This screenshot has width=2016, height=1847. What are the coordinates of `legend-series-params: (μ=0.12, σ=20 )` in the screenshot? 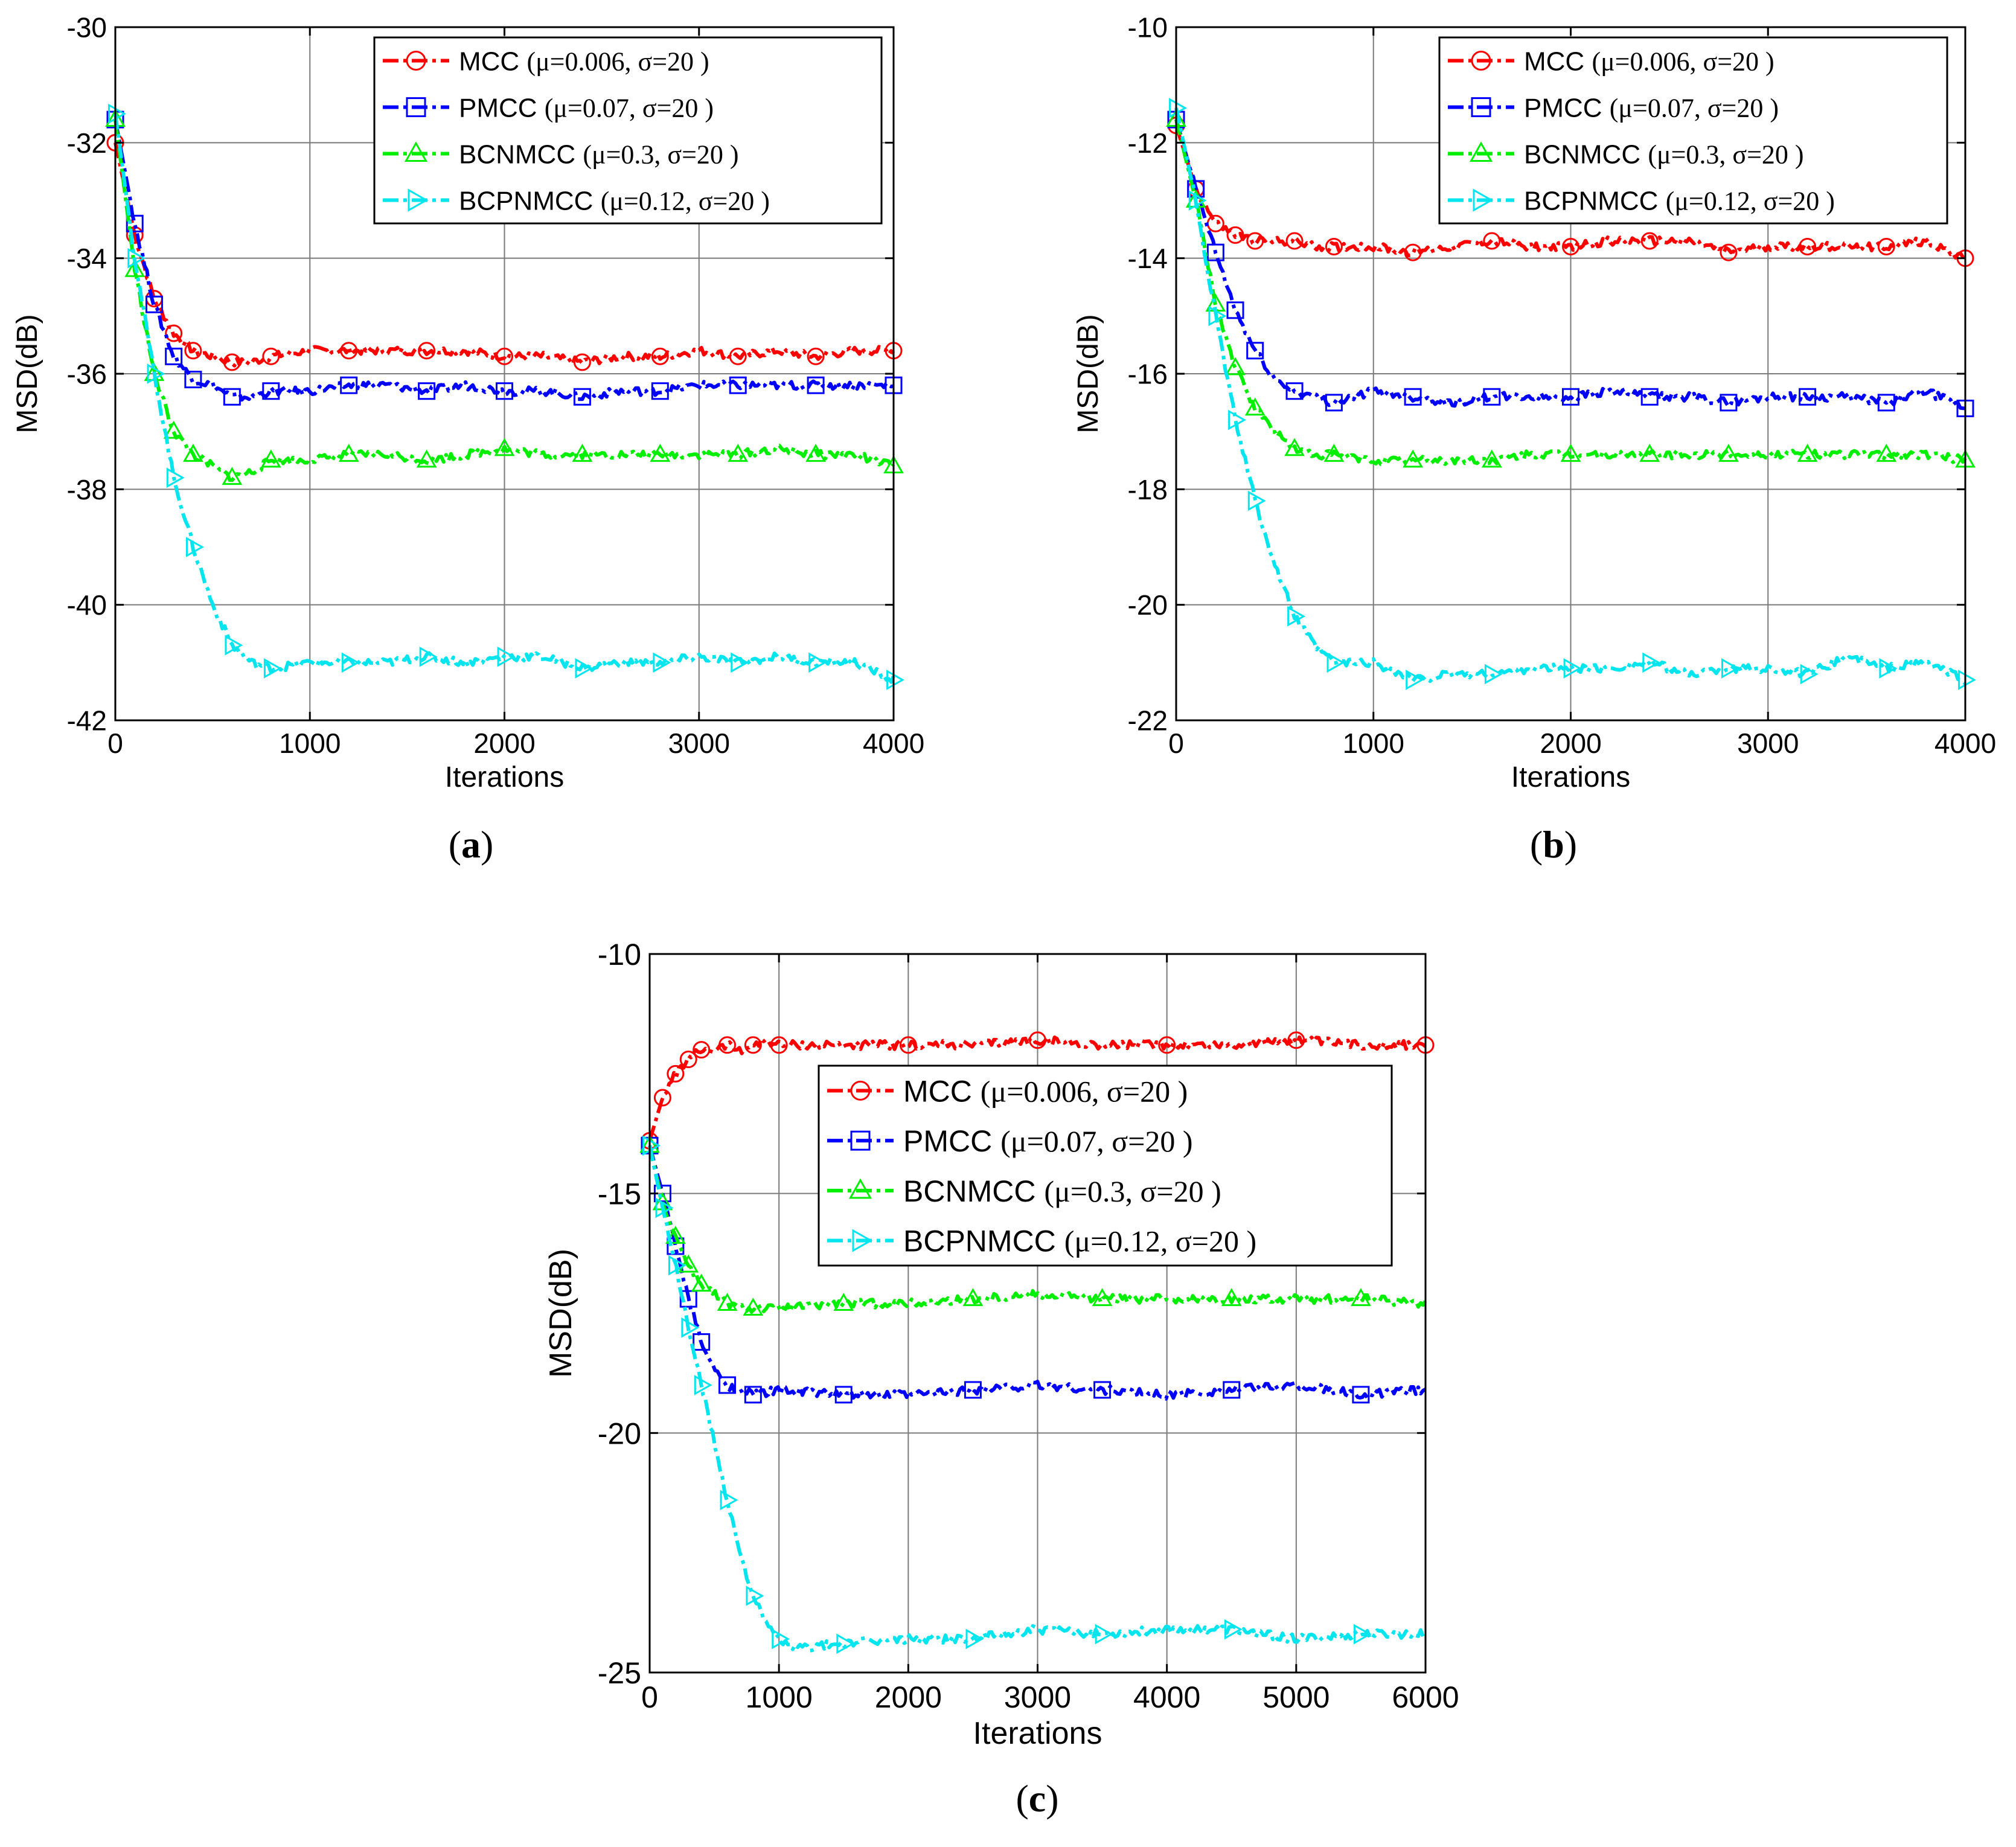 It's located at (685, 201).